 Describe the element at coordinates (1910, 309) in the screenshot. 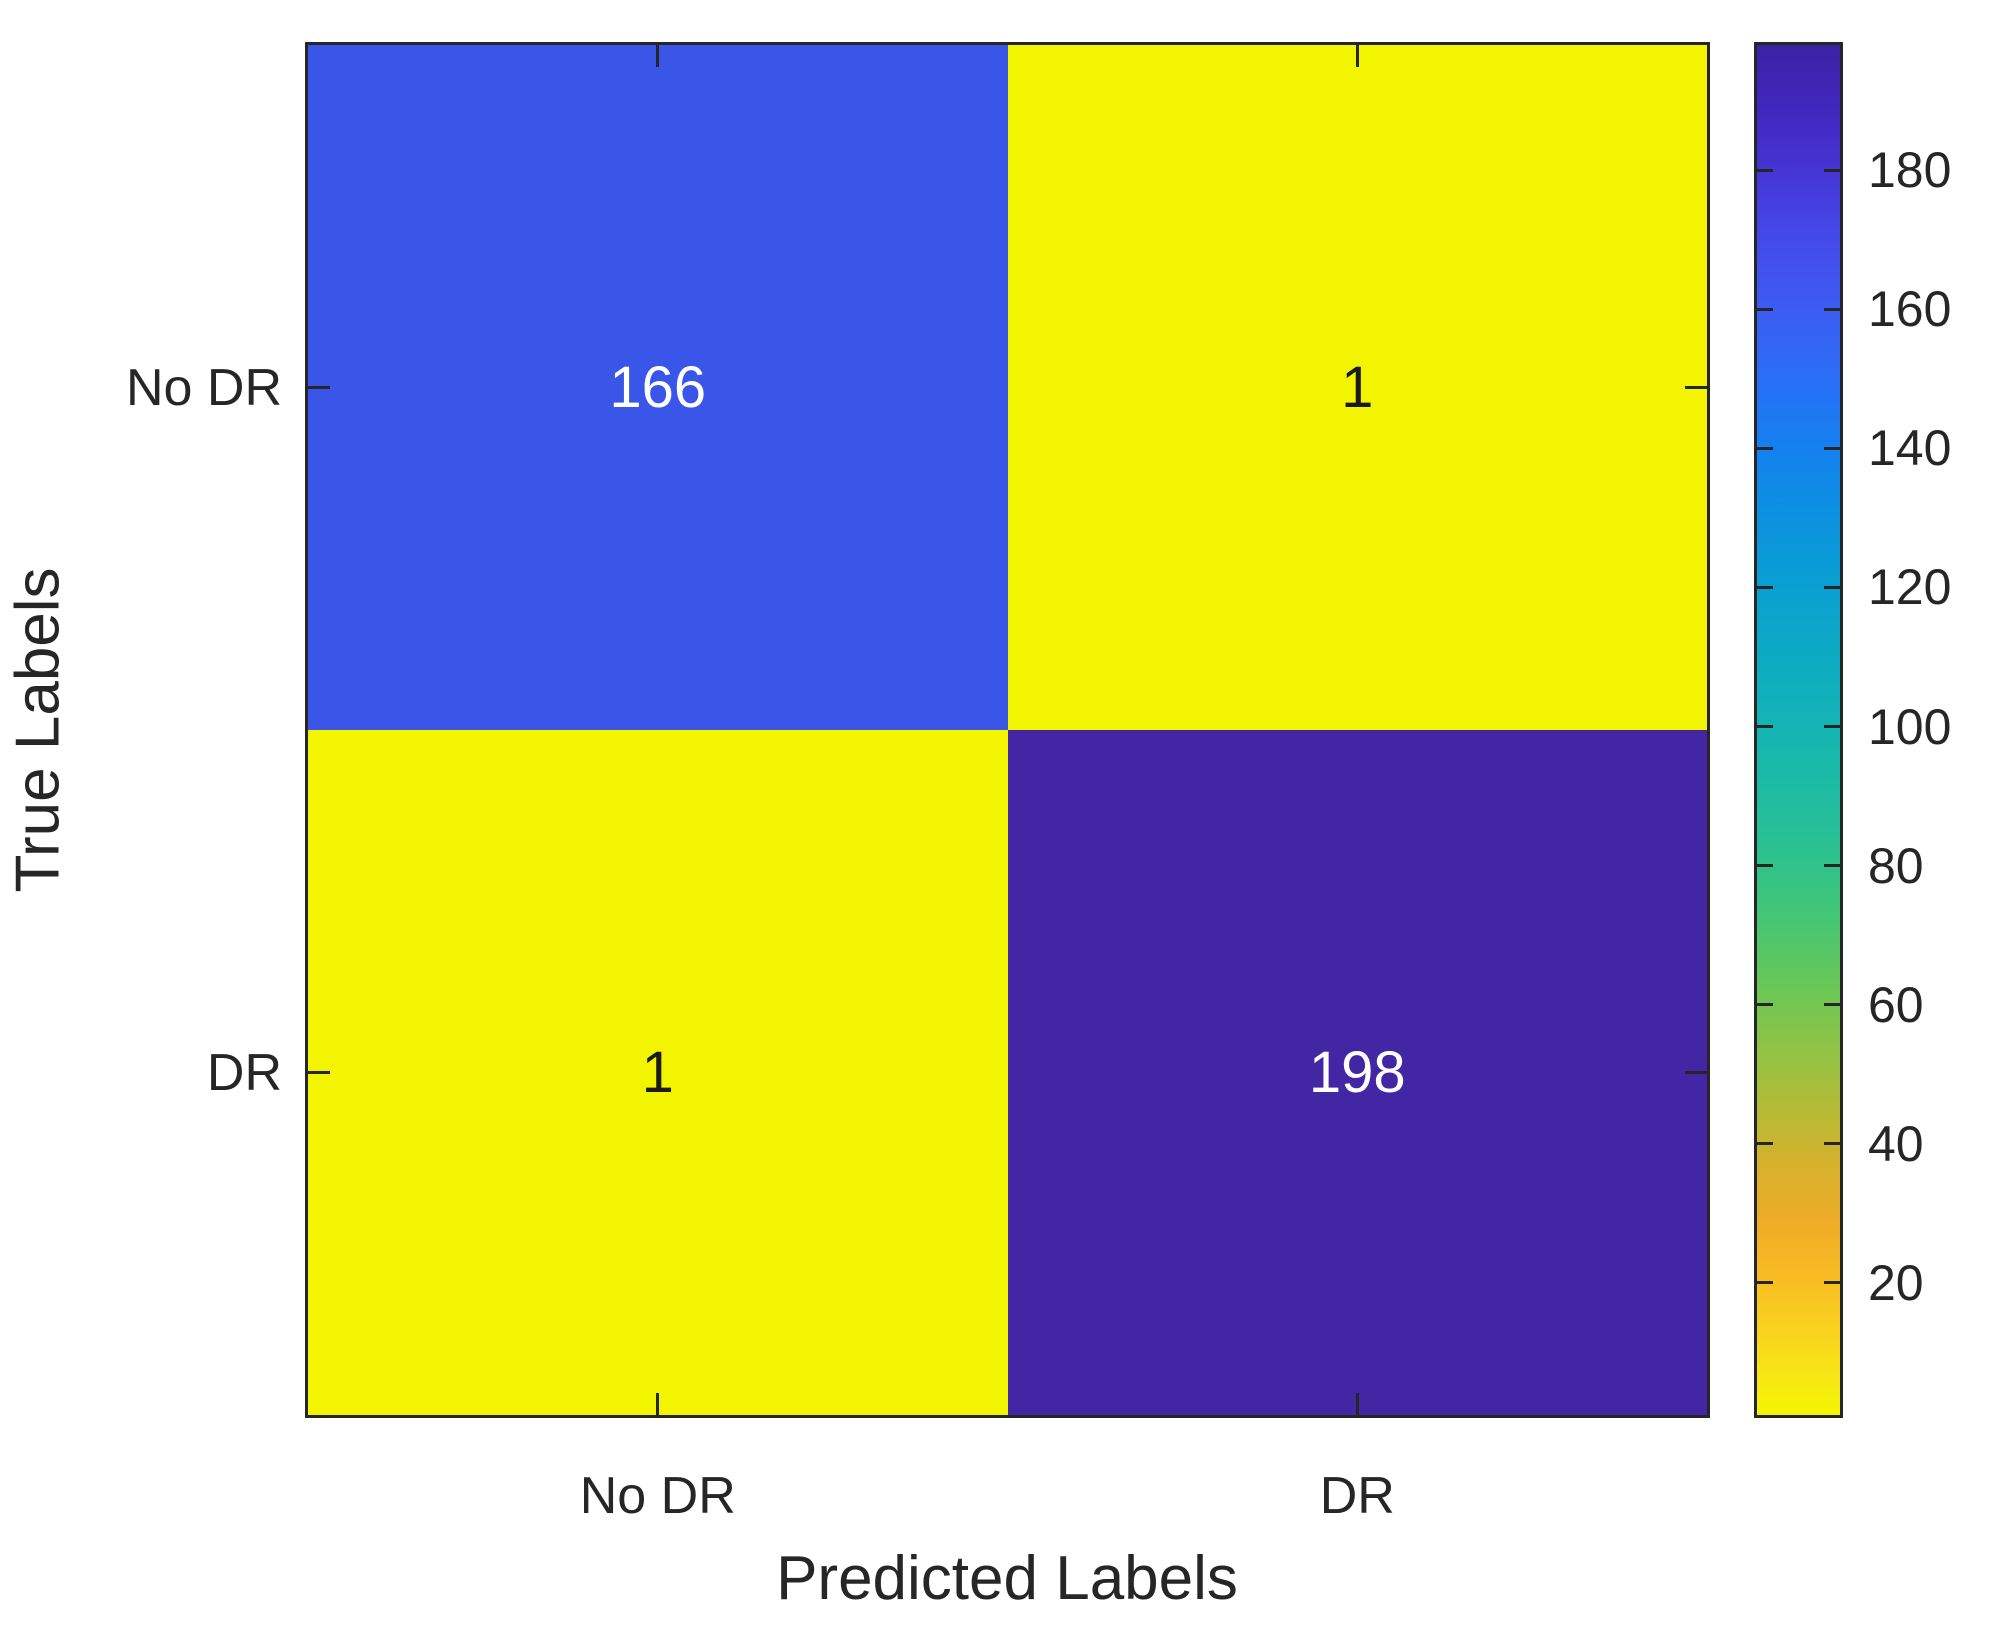

I see `colorbar-tick-label-160: 160` at that location.